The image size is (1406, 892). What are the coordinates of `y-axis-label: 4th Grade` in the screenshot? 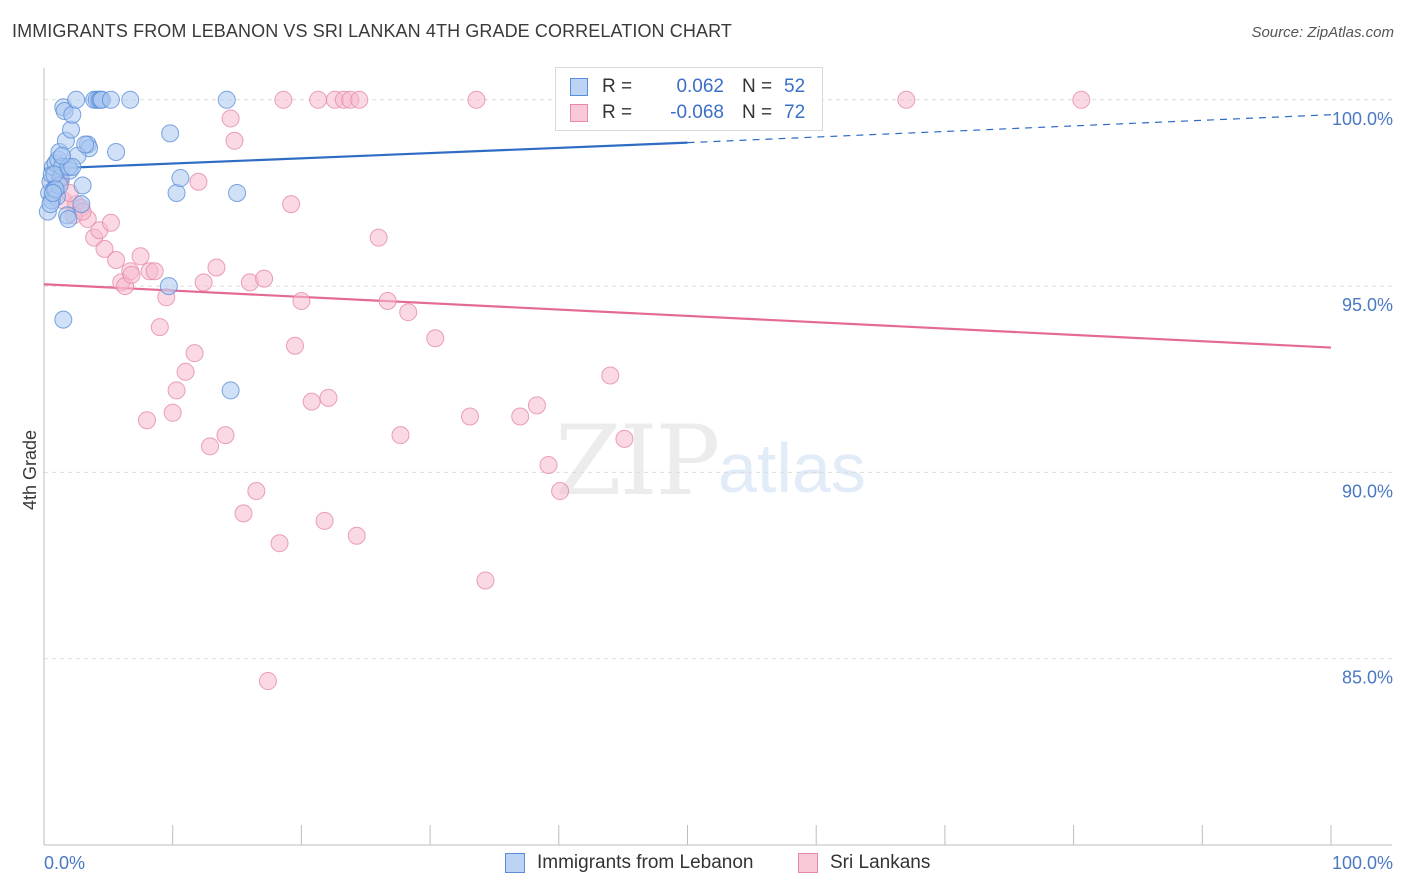 It's located at (30, 470).